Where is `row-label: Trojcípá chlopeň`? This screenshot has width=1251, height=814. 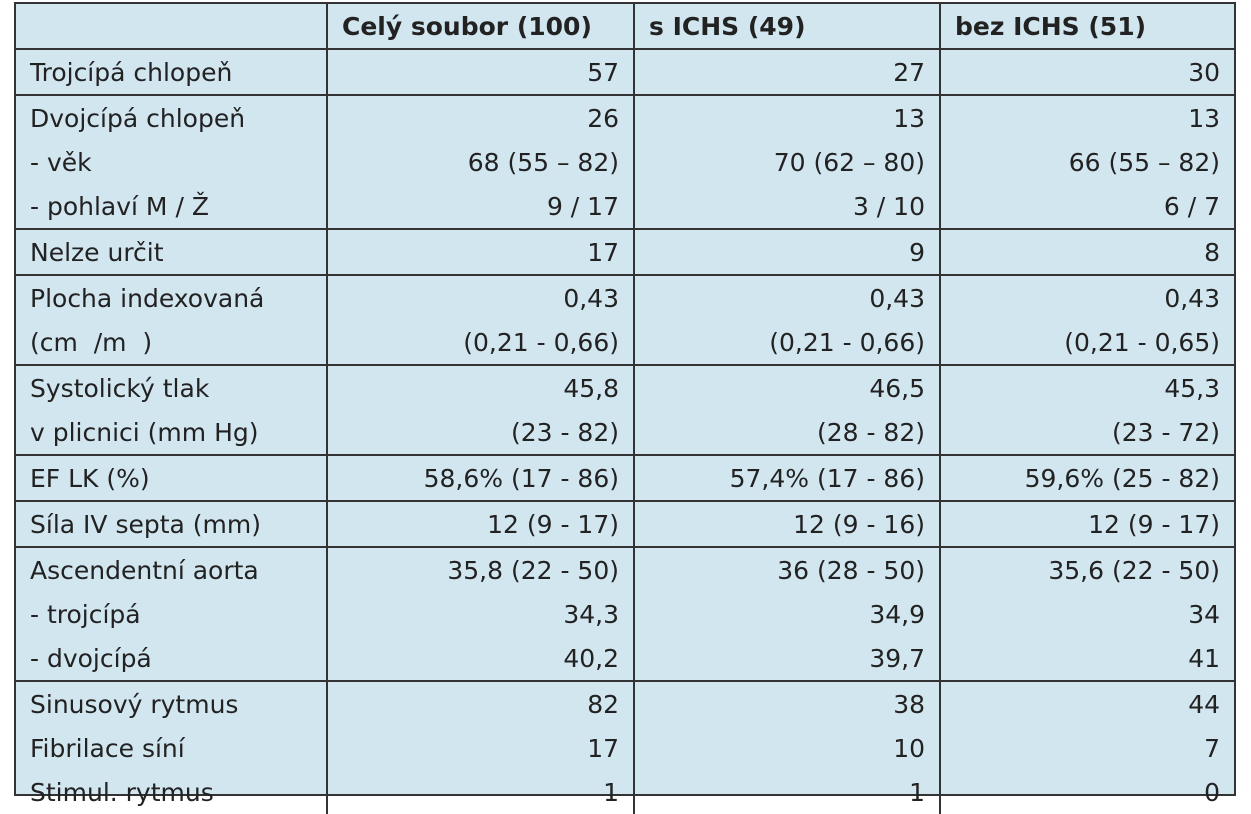
row-label: Trojcípá chlopeň is located at coordinates (131, 72).